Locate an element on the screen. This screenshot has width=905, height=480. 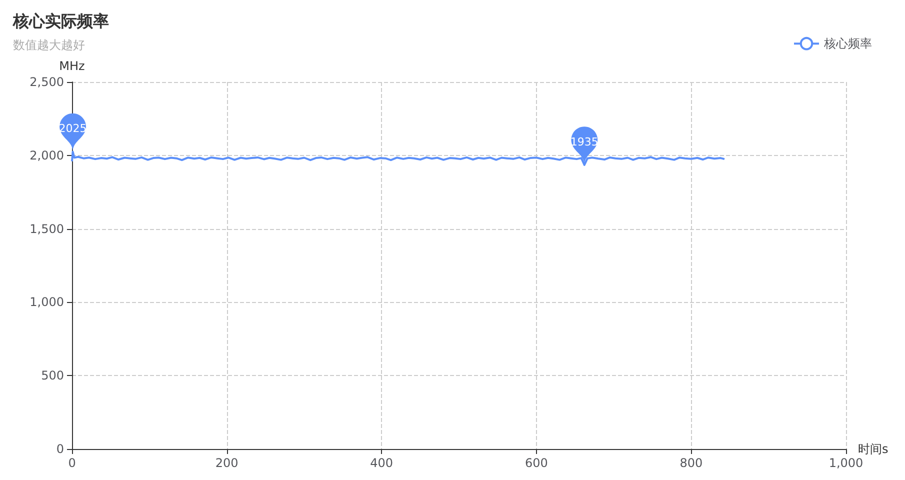
x-tick-label: 400 is located at coordinates (382, 463).